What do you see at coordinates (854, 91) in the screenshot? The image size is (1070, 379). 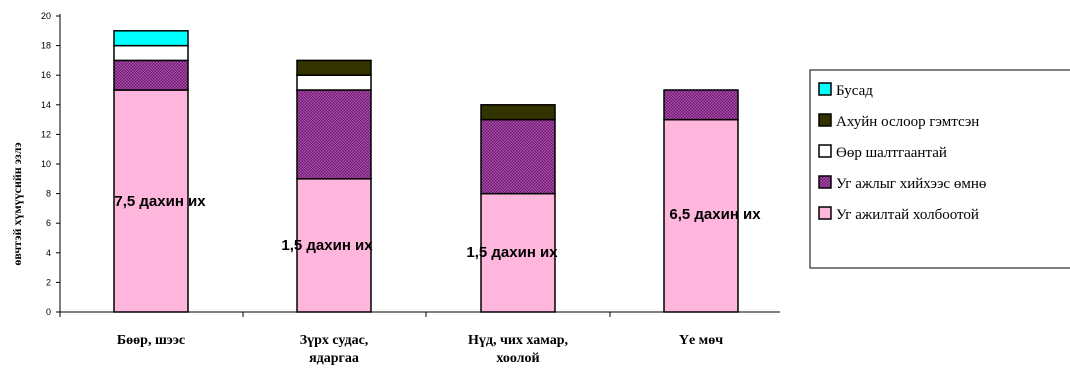 I see `legend-label: Бусад` at bounding box center [854, 91].